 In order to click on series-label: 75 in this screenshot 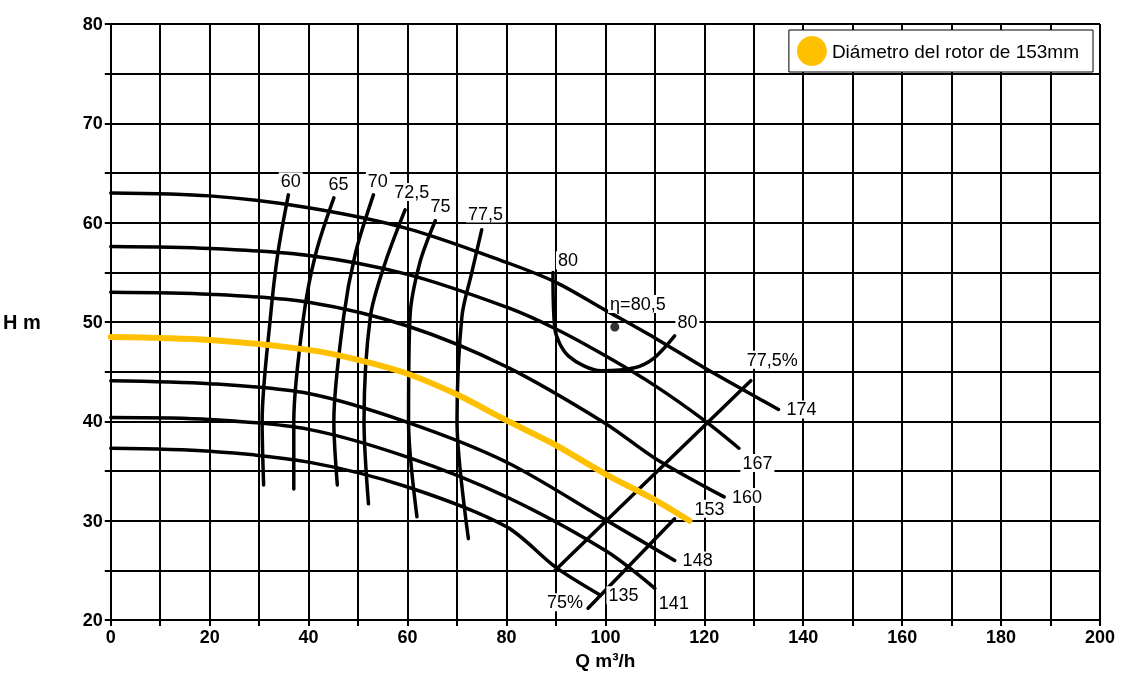, I will do `click(440, 206)`.